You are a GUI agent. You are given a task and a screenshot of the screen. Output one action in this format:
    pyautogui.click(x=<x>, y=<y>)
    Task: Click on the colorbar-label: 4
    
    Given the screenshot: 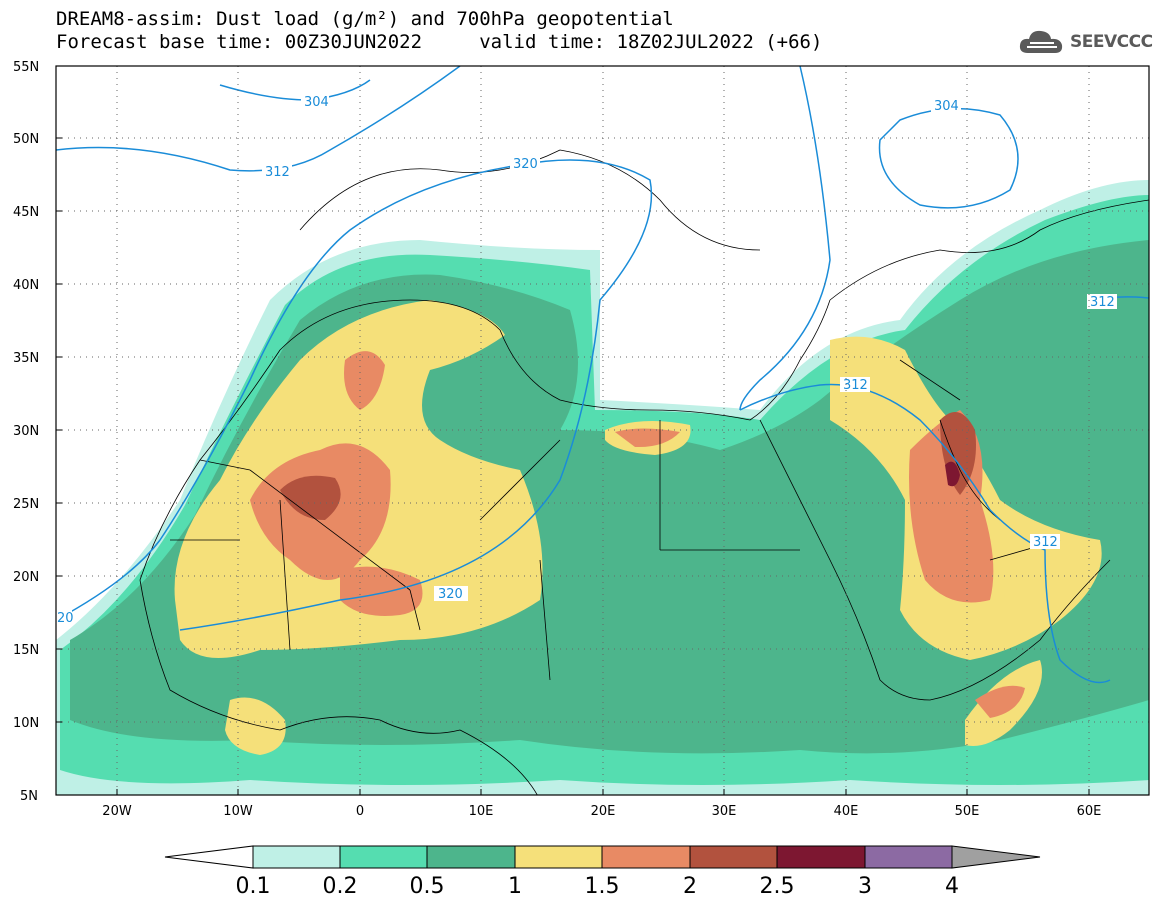 What is the action you would take?
    pyautogui.click(x=952, y=886)
    